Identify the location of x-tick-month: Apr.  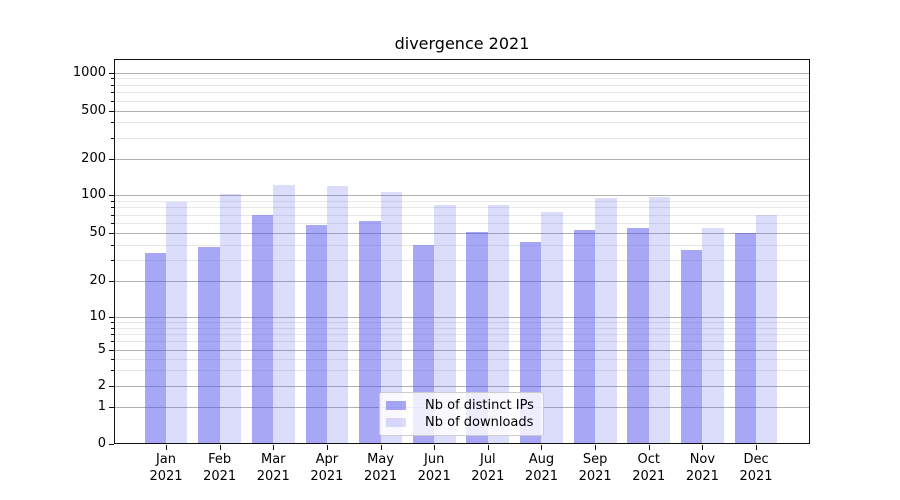
(327, 459).